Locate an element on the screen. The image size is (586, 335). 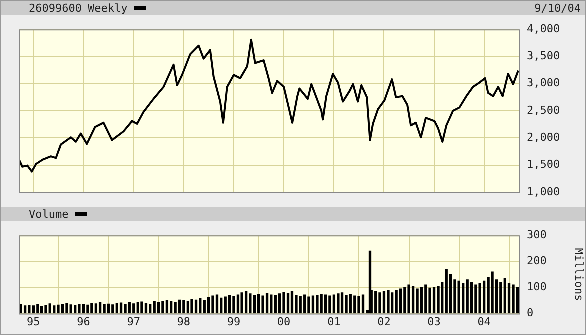
y-tick-label: 1,500 is located at coordinates (543, 165).